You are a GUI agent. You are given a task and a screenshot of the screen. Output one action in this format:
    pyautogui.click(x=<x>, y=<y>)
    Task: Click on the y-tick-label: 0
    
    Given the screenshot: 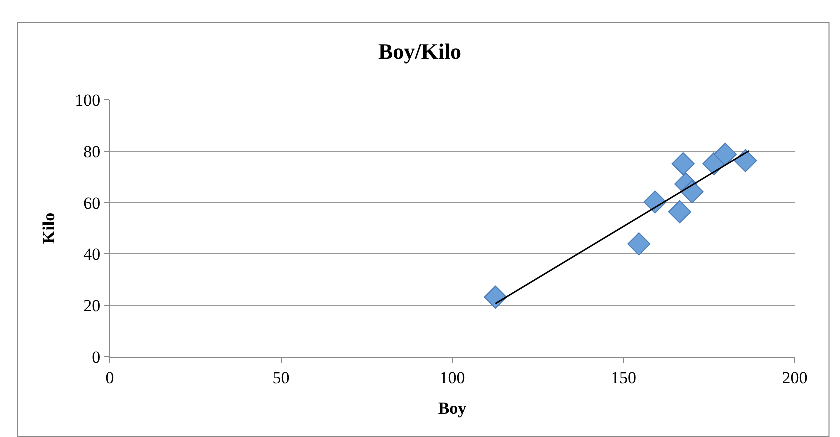 What is the action you would take?
    pyautogui.click(x=96, y=357)
    